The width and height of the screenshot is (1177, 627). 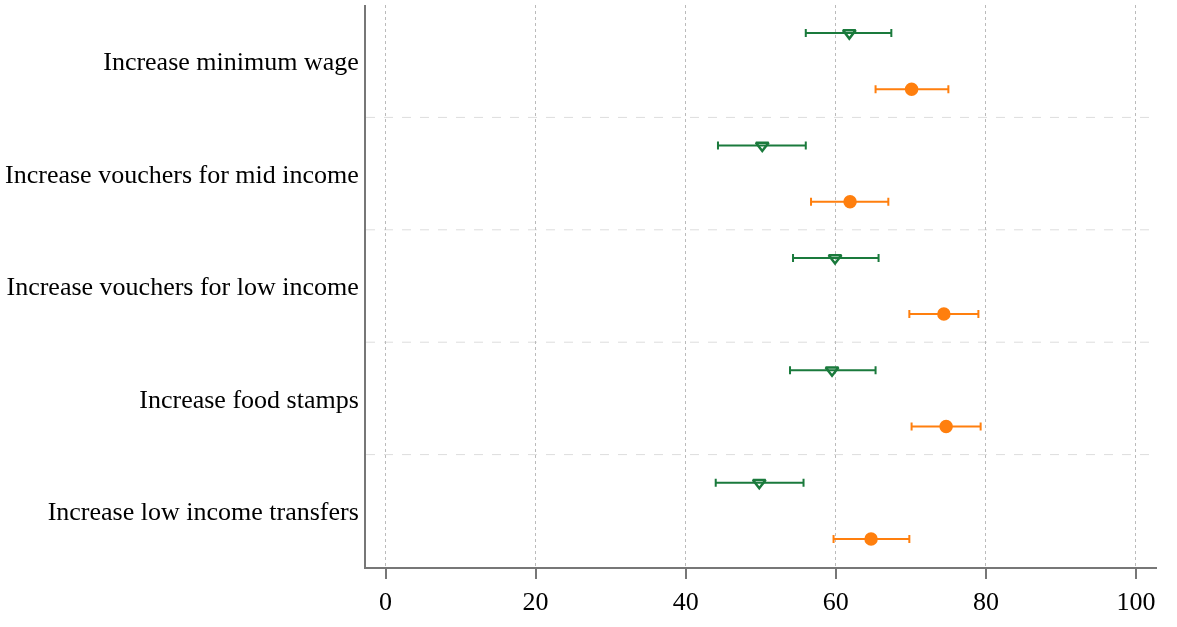 What do you see at coordinates (231, 62) in the screenshot?
I see `y-tick-label: Increase minimum wage` at bounding box center [231, 62].